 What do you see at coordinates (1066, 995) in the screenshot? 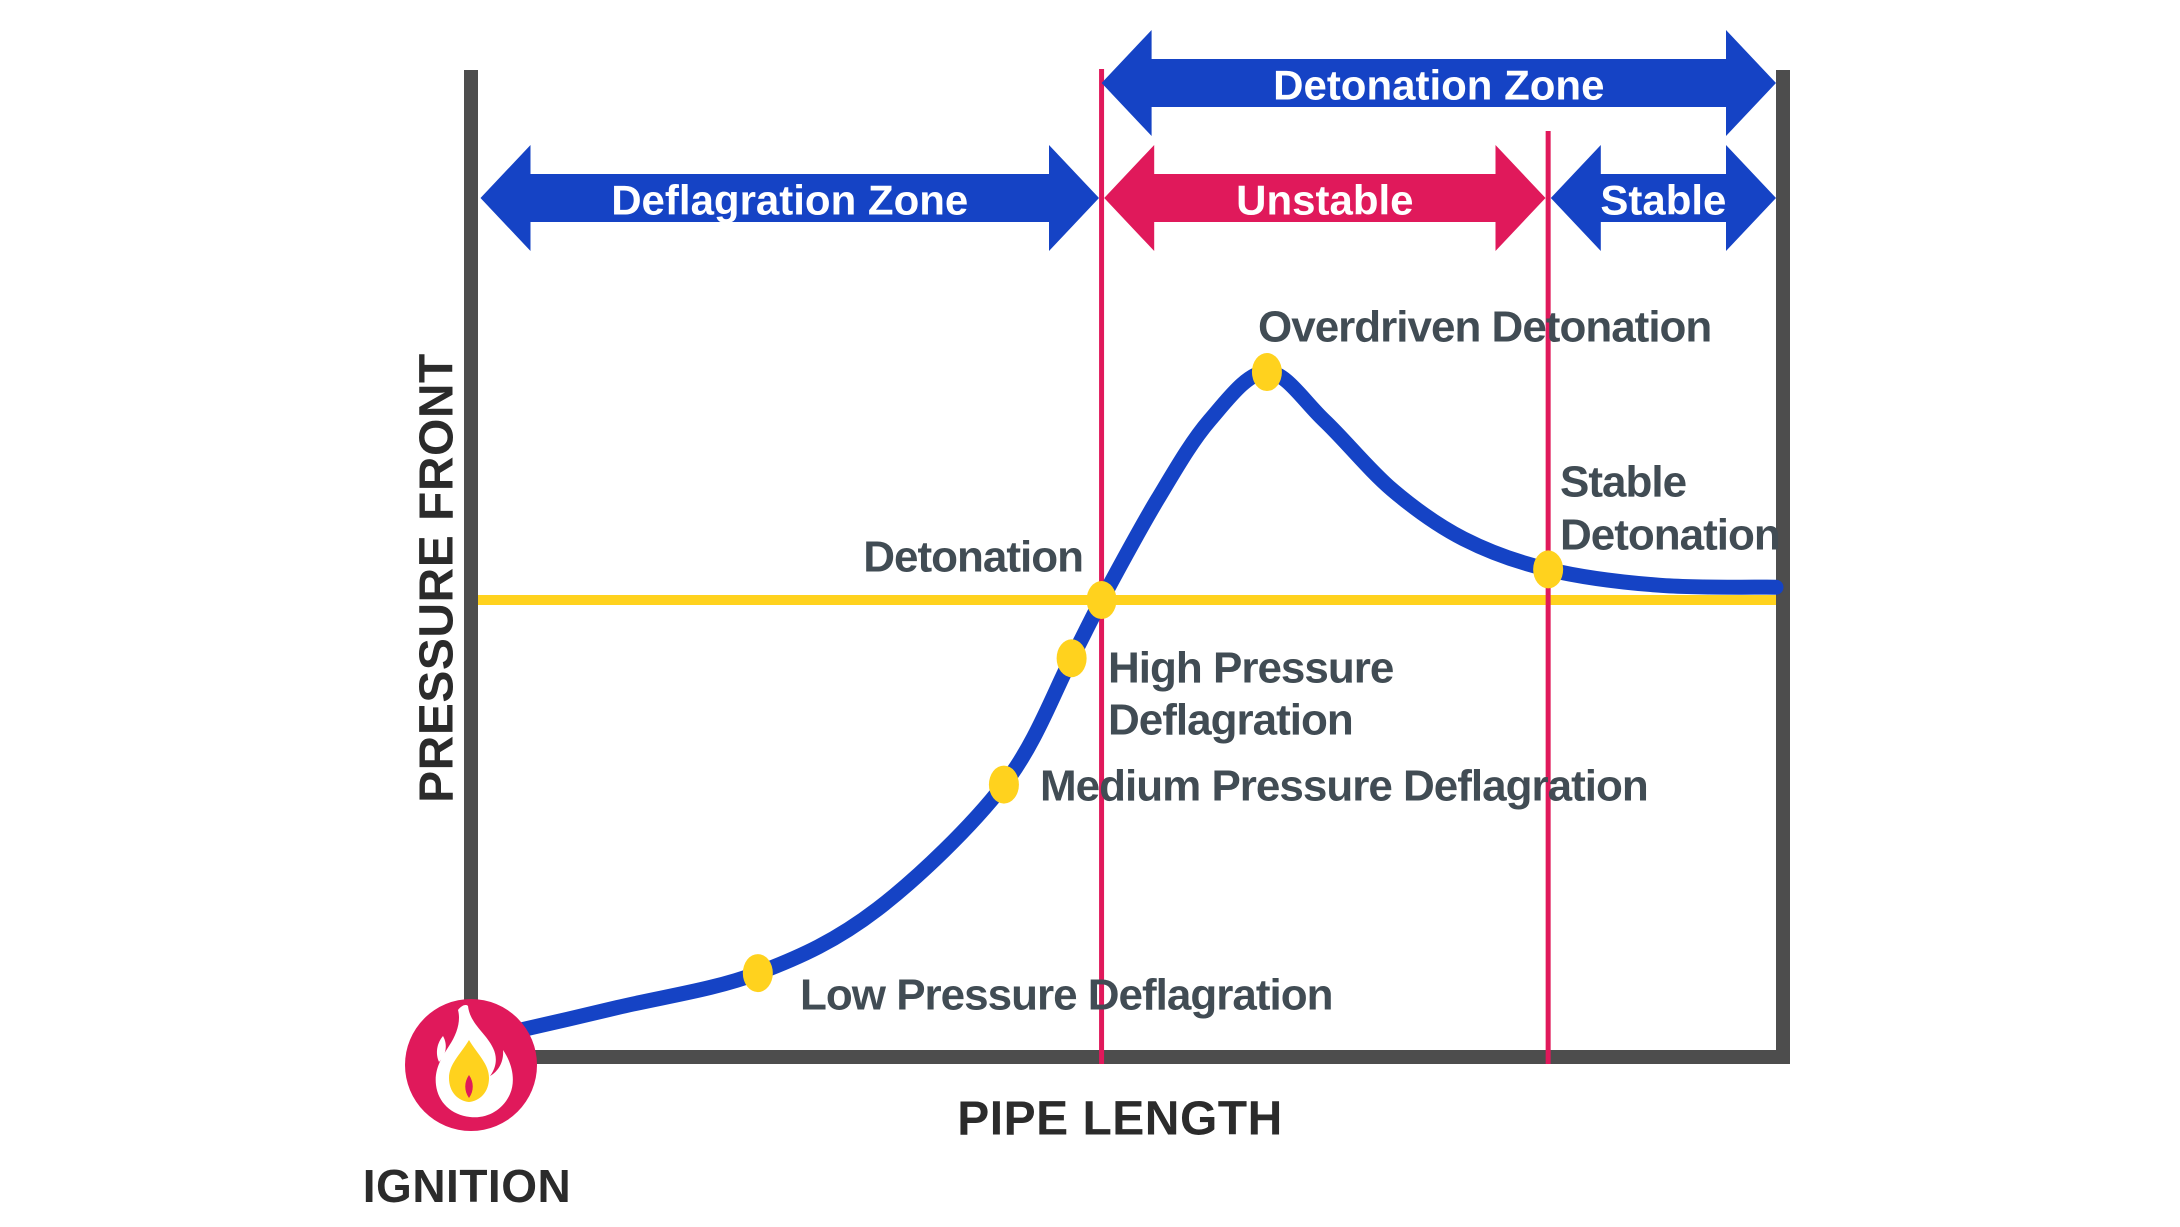
I see `point-label-low-pressure-deflagration: Low Pressure Deflagration` at bounding box center [1066, 995].